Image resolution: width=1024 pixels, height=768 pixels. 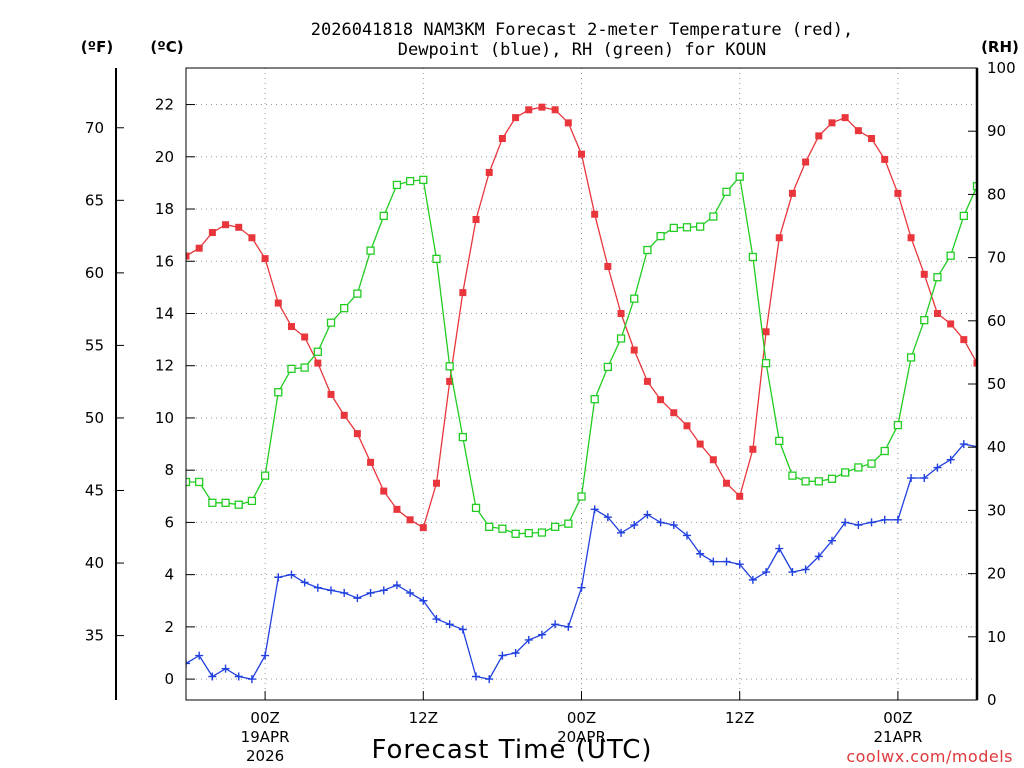 I want to click on rh-tick-label: 60, so click(x=996, y=321).